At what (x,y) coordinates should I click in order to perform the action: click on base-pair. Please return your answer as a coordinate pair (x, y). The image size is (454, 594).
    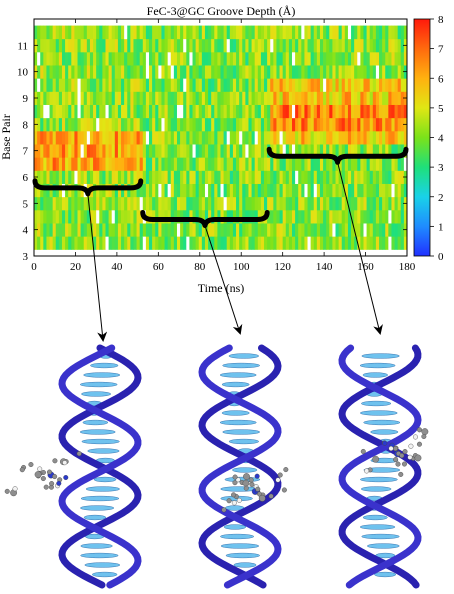
    Looking at the image, I should click on (102, 375).